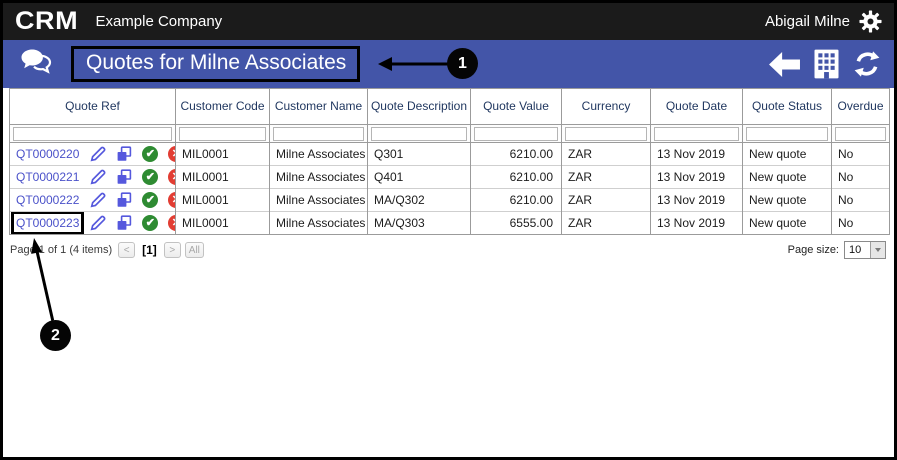  What do you see at coordinates (216, 64) in the screenshot?
I see `page-title: Quotes for Milne Associates` at bounding box center [216, 64].